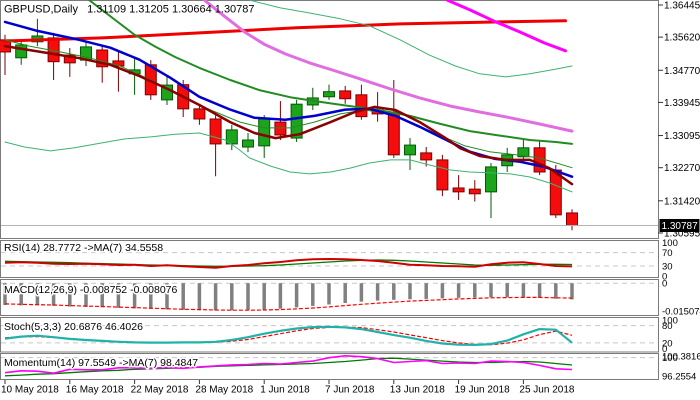 Image resolution: width=700 pixels, height=400 pixels. I want to click on stoch-scale-label: 80, so click(667, 326).